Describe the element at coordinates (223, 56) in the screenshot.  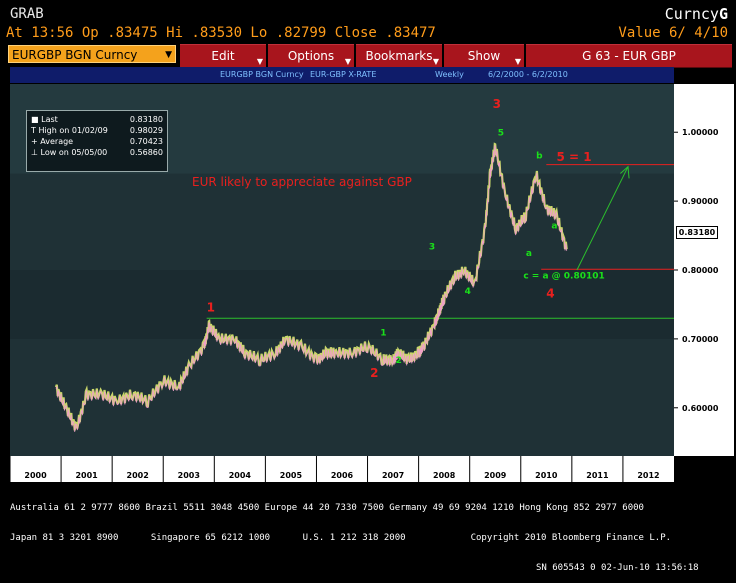
I see `edit-label: Edit` at that location.